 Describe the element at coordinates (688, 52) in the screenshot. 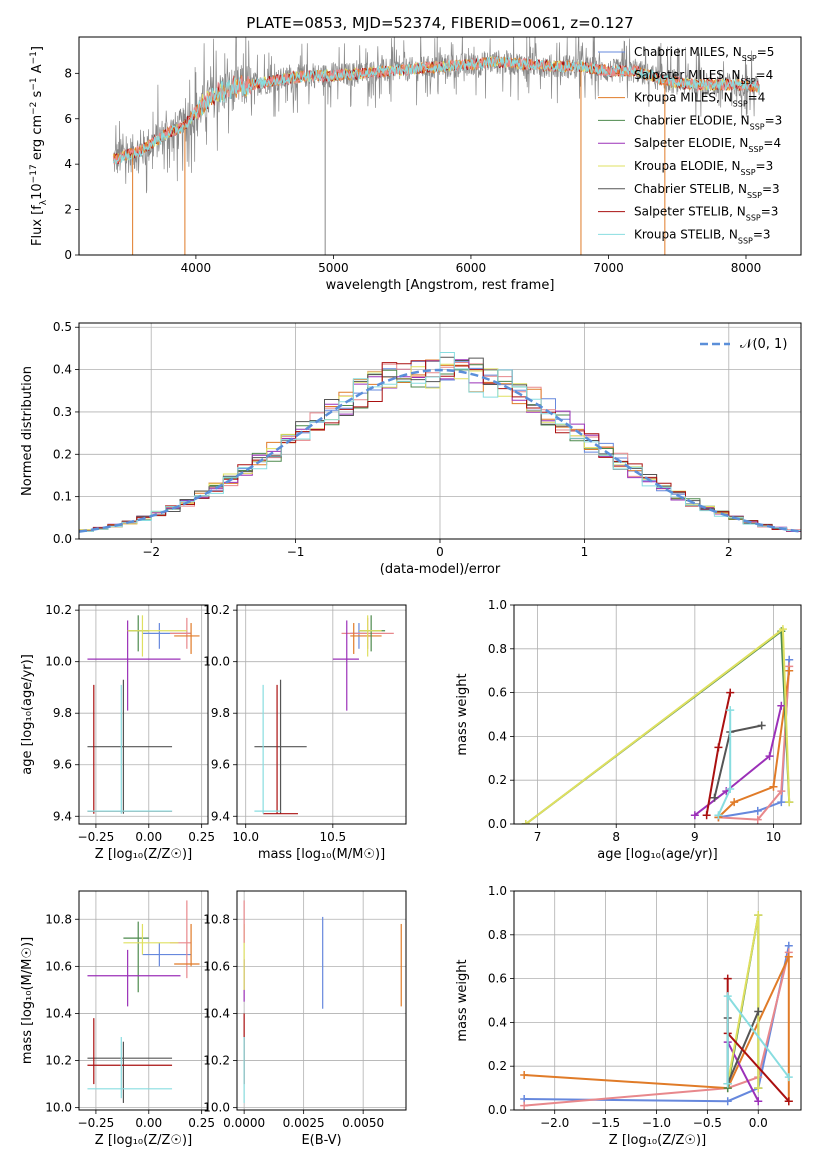

I see `legend-label: Chabrier MILES, N` at that location.